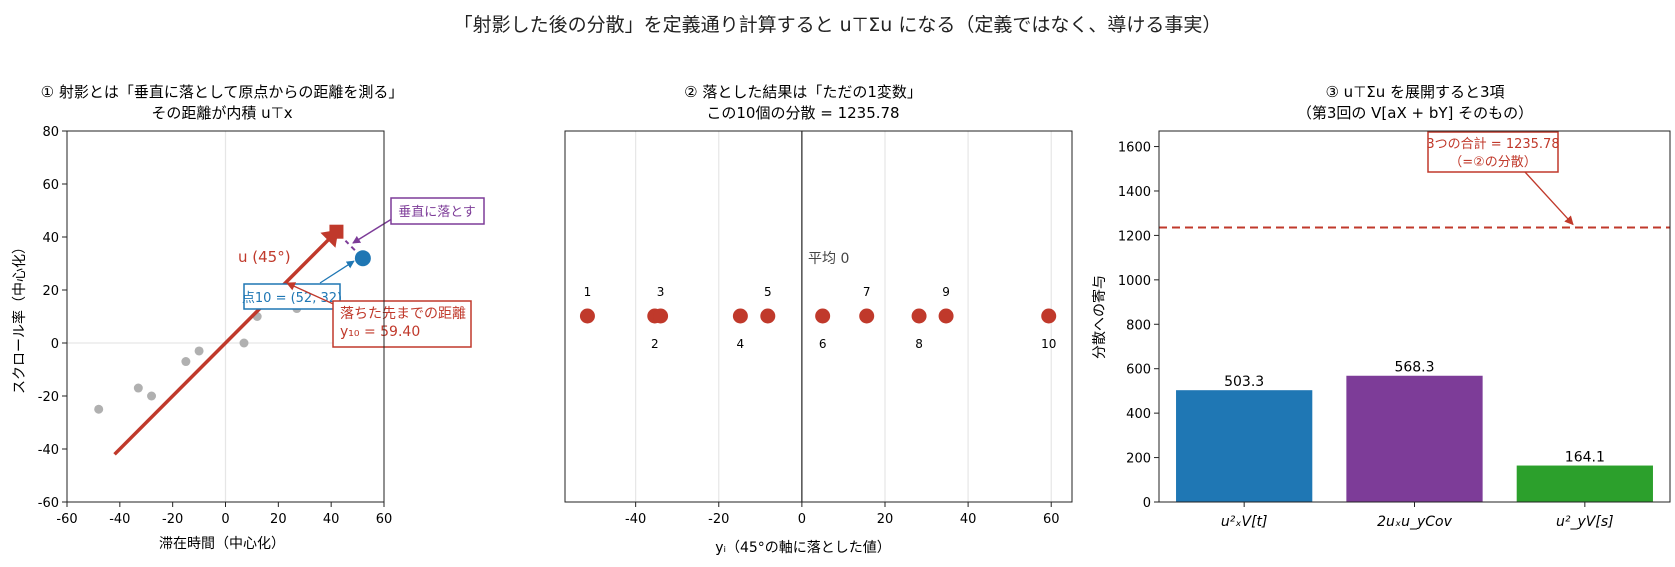 The height and width of the screenshot is (567, 1675). What do you see at coordinates (48, 503) in the screenshot?
I see `panel1-ytick-label: -60` at bounding box center [48, 503].